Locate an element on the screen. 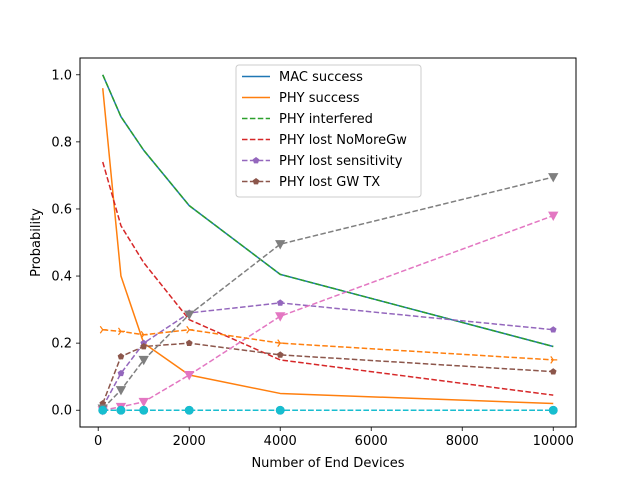 This screenshot has width=640, height=480. y-axis: 0.0 0.2 0.4 0.6 0.8 1.0 is located at coordinates (65, 243).